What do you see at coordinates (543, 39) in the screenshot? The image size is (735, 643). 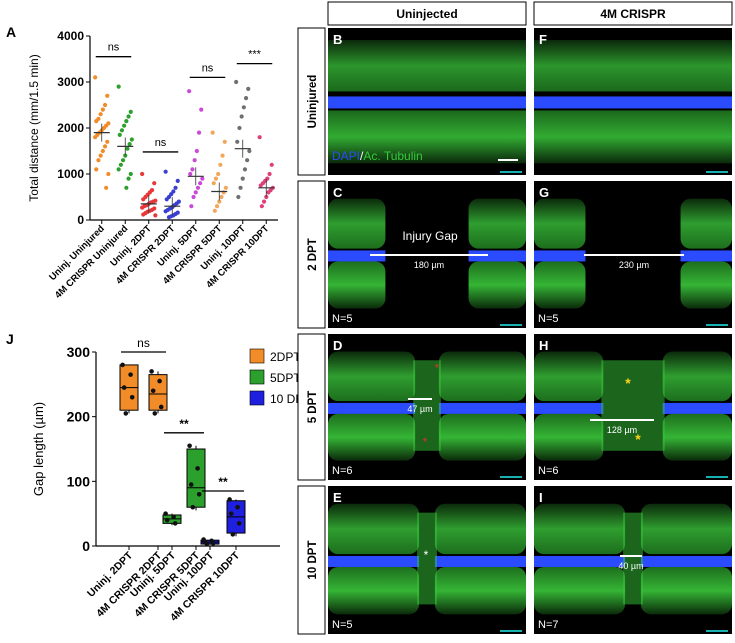 I see `tile-letter: F` at bounding box center [543, 39].